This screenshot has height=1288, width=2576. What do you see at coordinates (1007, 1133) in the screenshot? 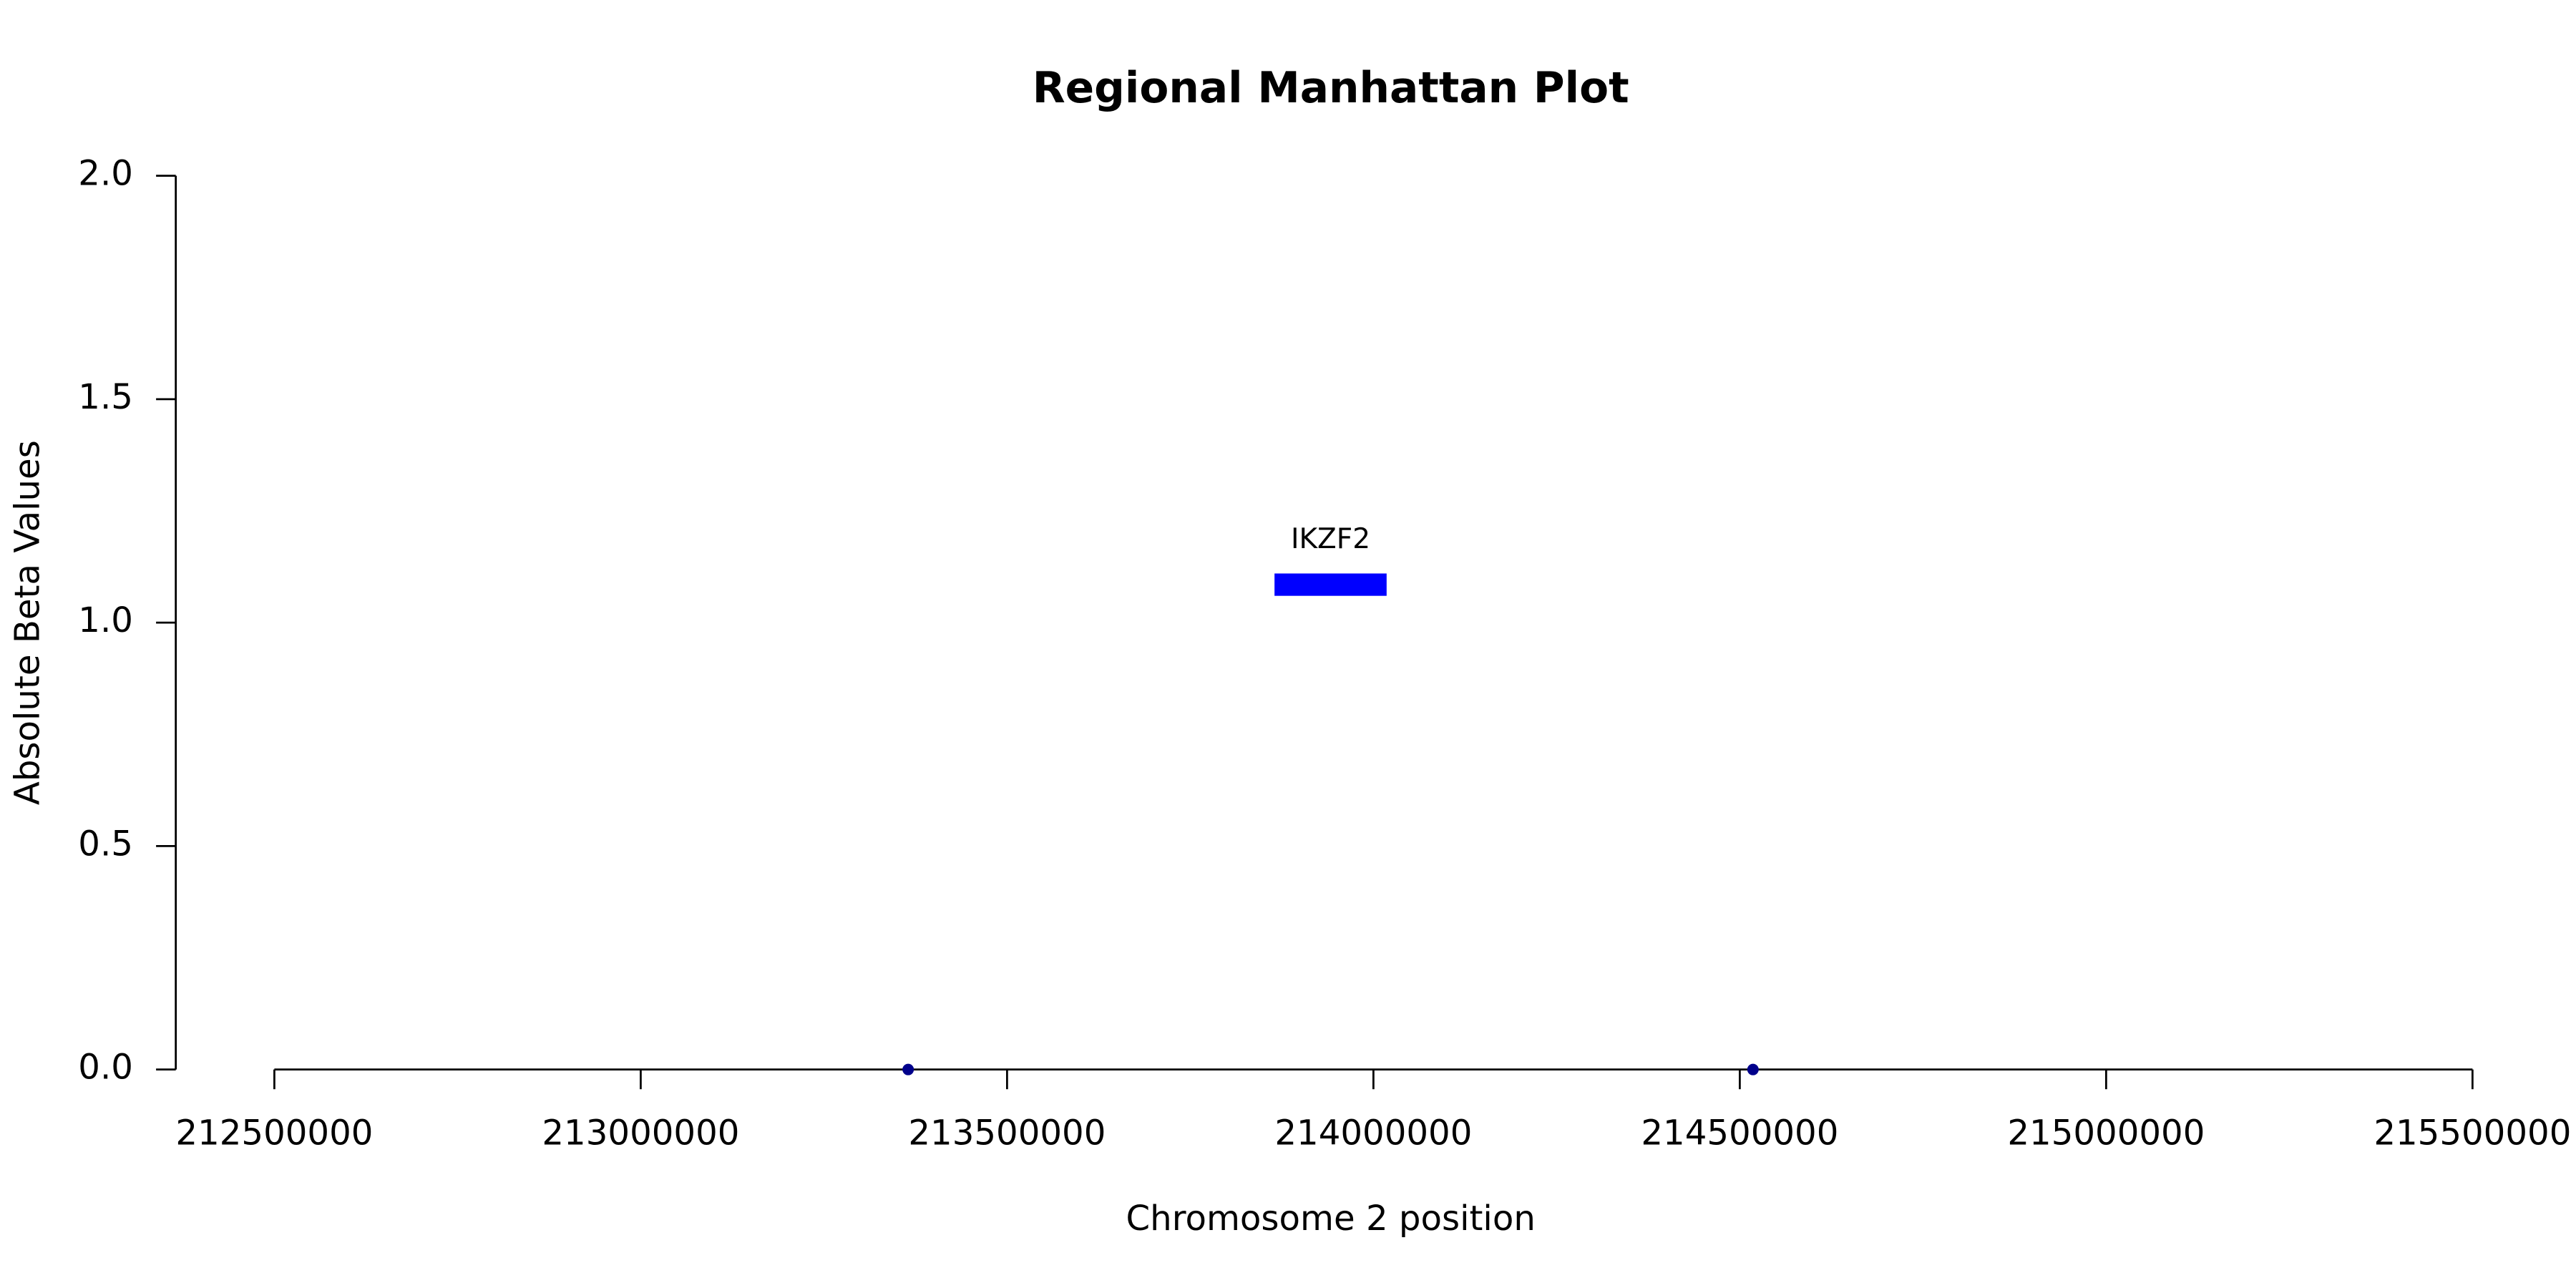
I see `x-tick-label: 213500000` at bounding box center [1007, 1133].